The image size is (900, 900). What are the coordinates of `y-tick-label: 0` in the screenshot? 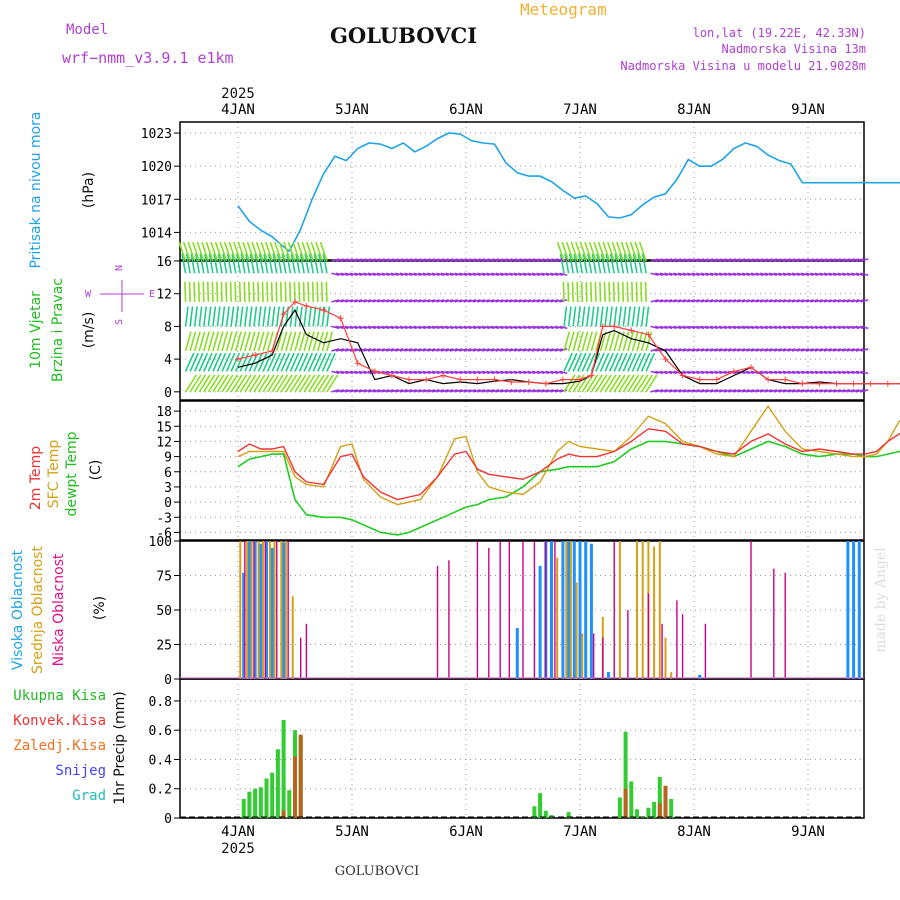 It's located at (168, 393).